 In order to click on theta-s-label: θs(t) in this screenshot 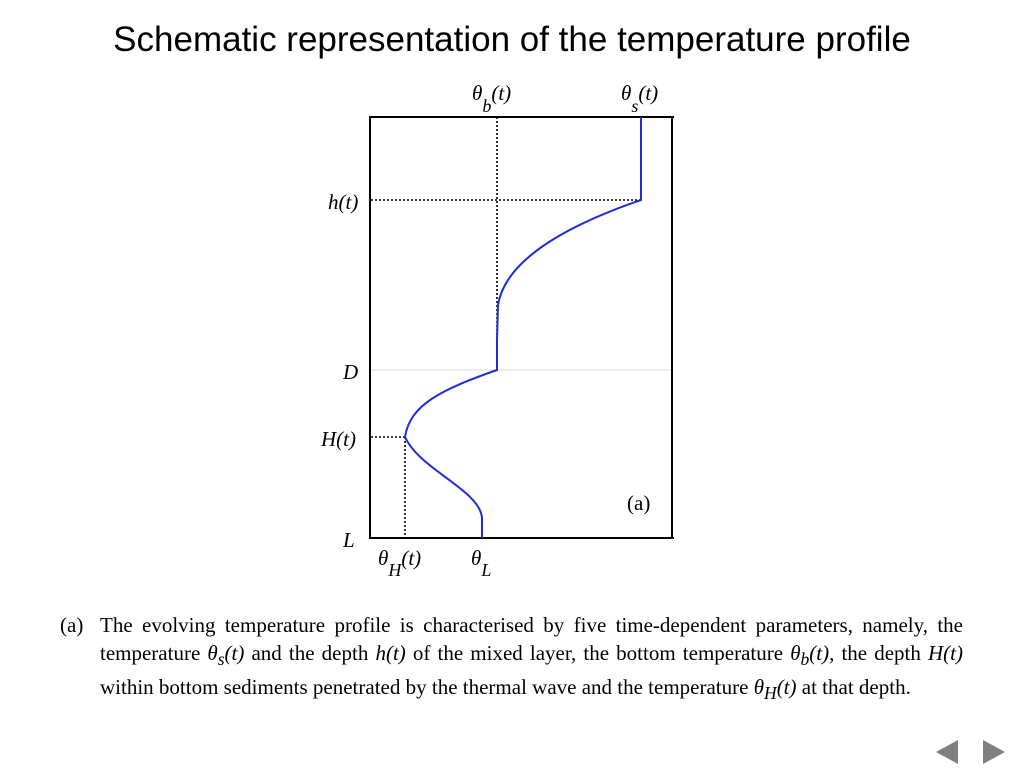, I will do `click(639, 98)`.